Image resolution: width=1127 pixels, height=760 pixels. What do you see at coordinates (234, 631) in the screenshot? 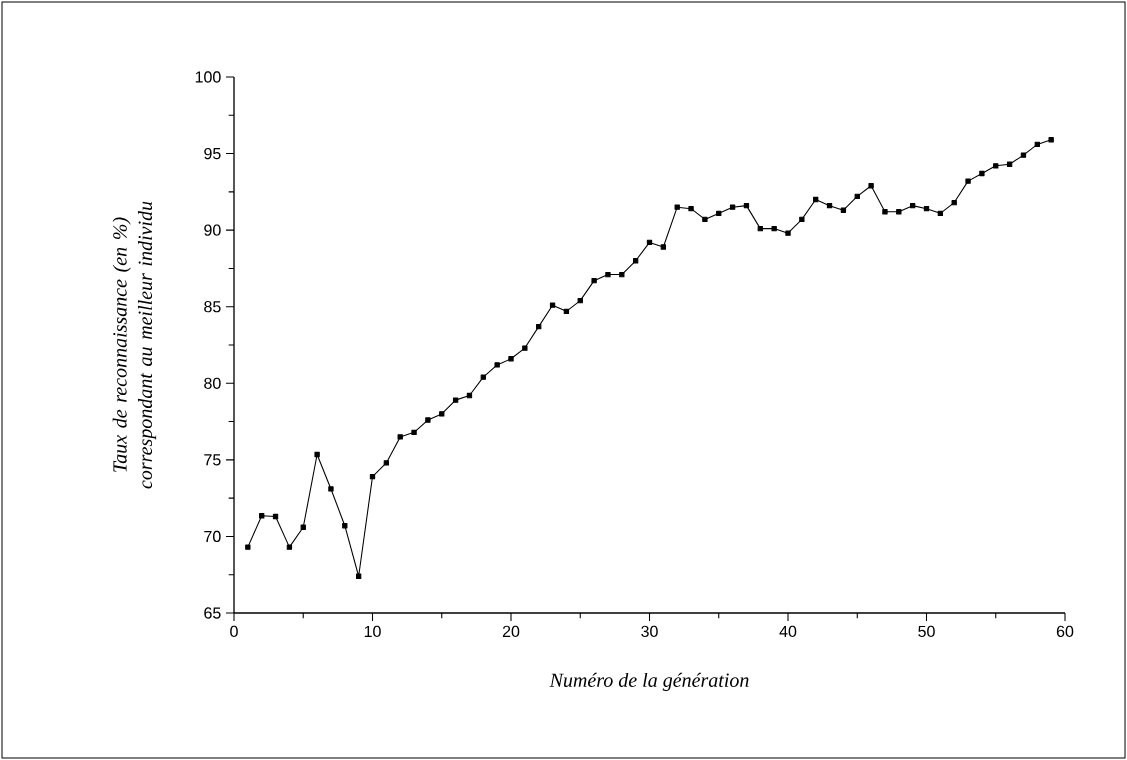
I see `x-tick-label: 0` at bounding box center [234, 631].